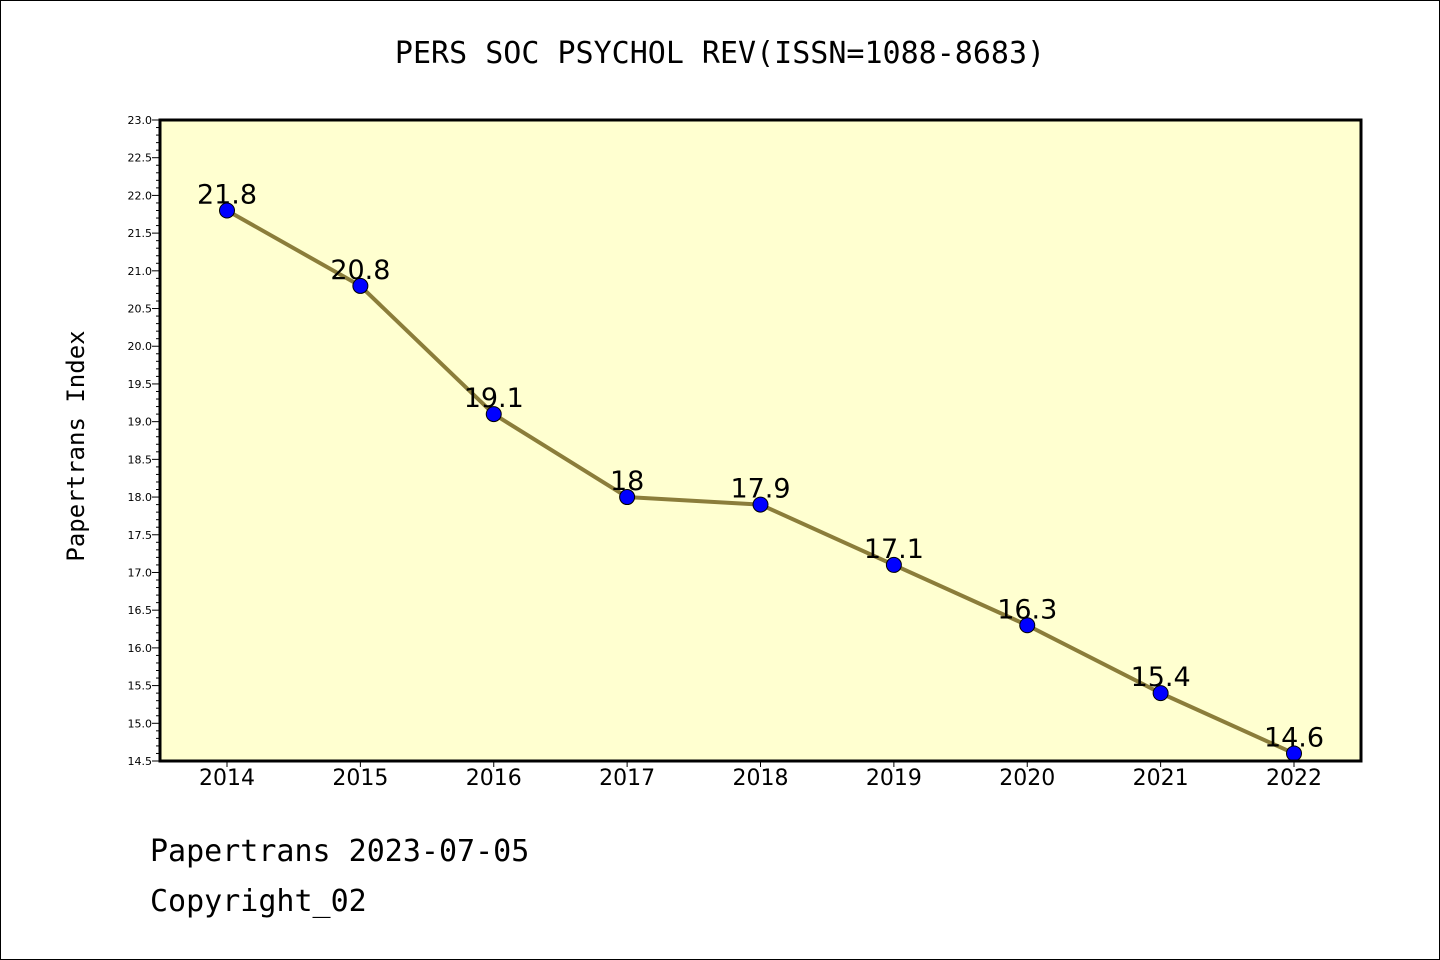 Image resolution: width=1440 pixels, height=960 pixels. What do you see at coordinates (140, 271) in the screenshot?
I see `y-tick-label: 21.0` at bounding box center [140, 271].